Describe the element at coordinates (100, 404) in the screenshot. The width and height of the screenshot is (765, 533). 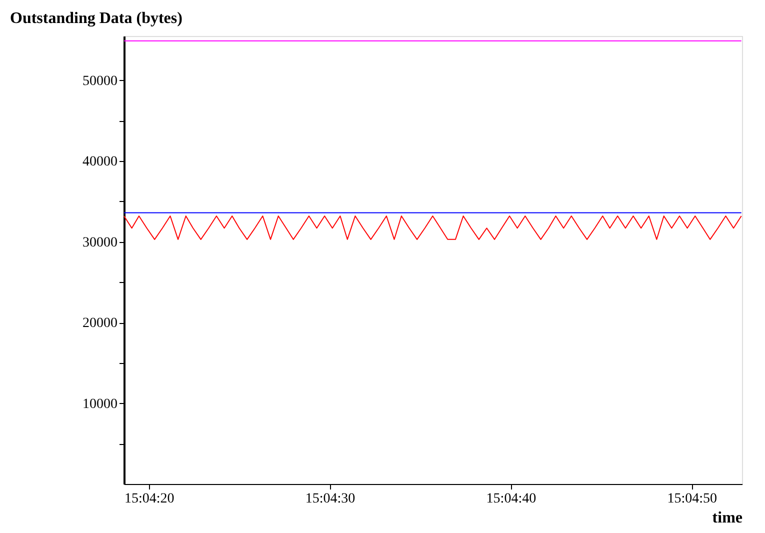
I see `y-tick-label: 10000` at that location.